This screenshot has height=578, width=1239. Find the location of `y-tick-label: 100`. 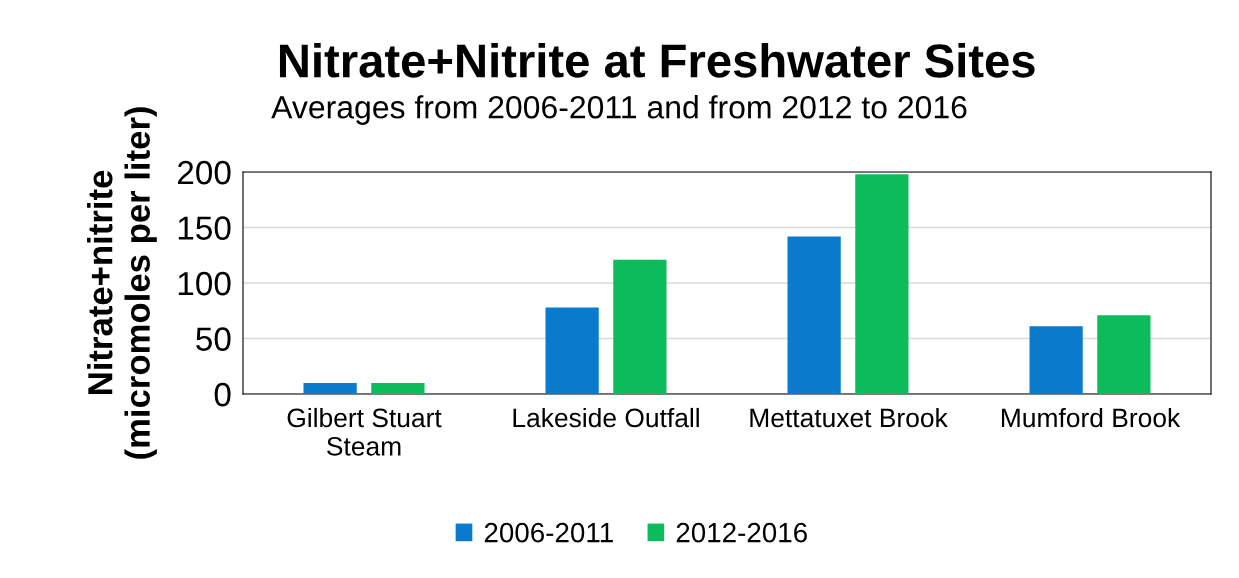

y-tick-label: 100 is located at coordinates (204, 283).